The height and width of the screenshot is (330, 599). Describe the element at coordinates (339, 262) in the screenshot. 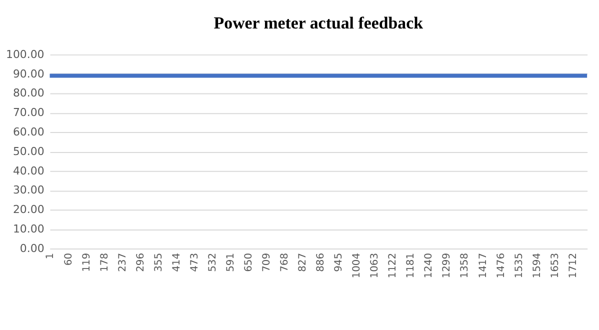

I see `x-tick-label: 945` at that location.